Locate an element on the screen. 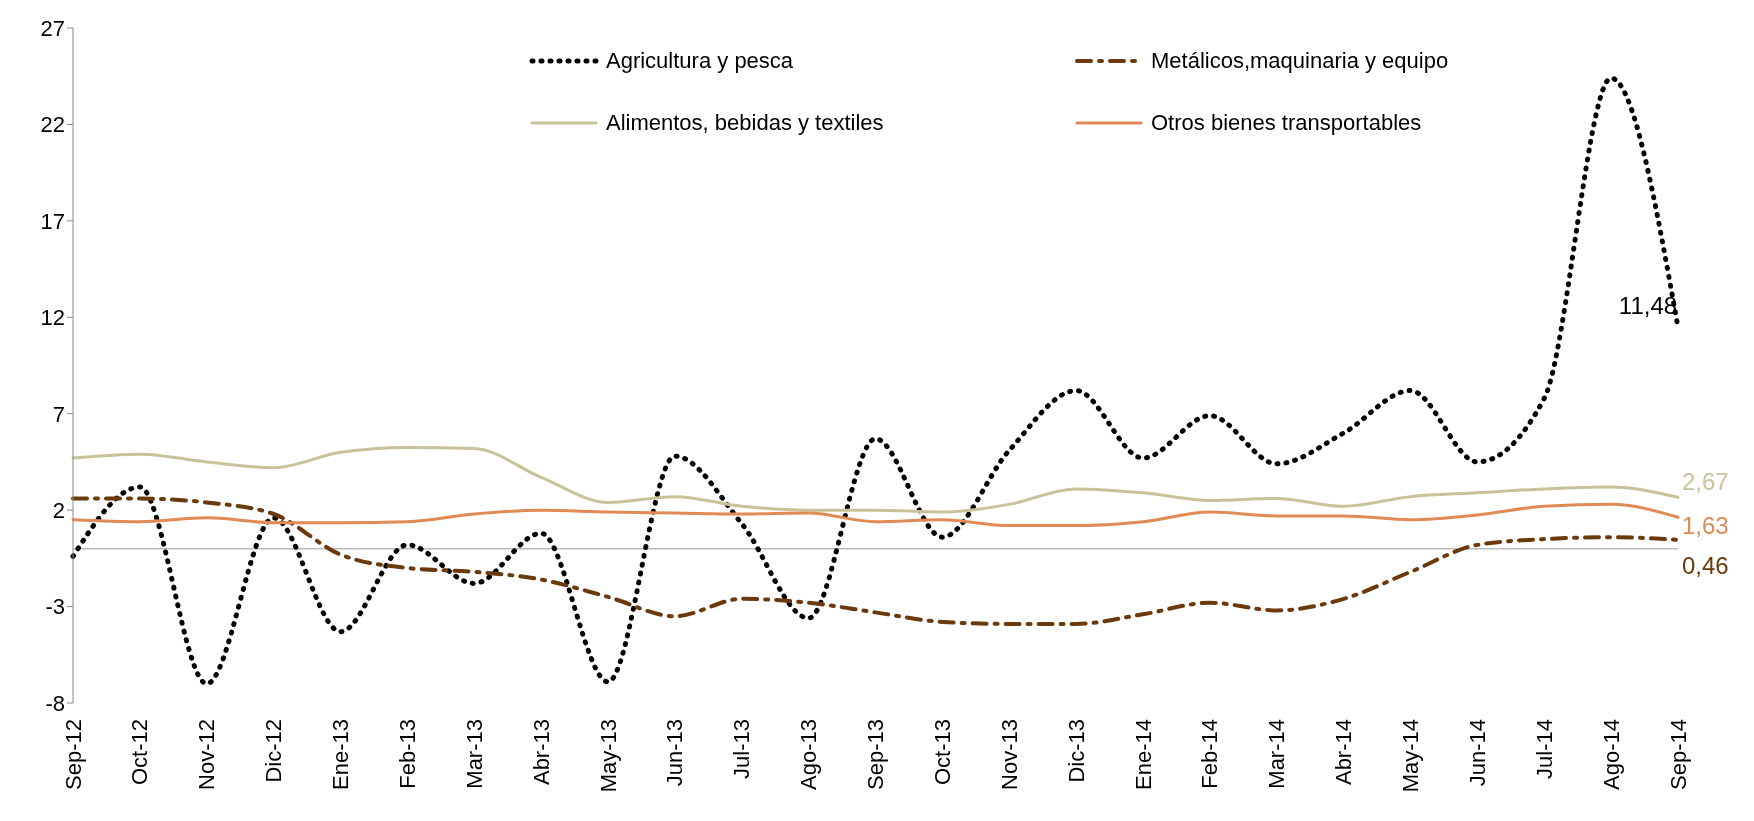 This screenshot has width=1754, height=821. x-tick-label: Sep-13 is located at coordinates (875, 754).